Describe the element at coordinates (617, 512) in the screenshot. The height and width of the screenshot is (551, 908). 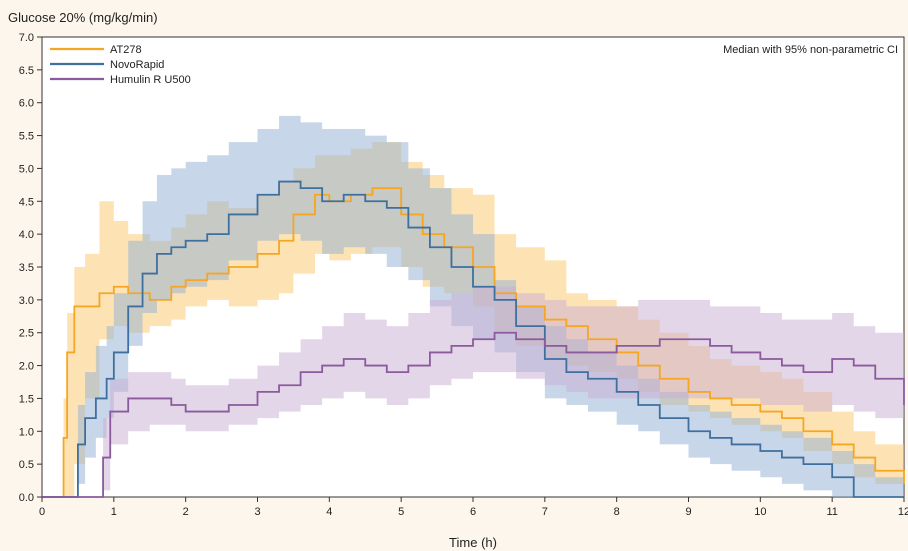
I see `x-tick-label: 8` at that location.